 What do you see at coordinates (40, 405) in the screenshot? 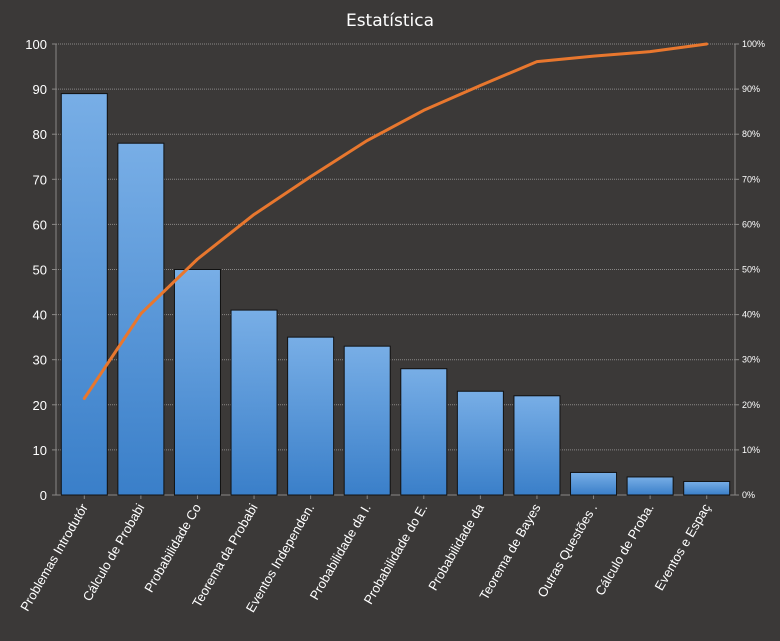
I see `y-tick-label: 20` at bounding box center [40, 405].